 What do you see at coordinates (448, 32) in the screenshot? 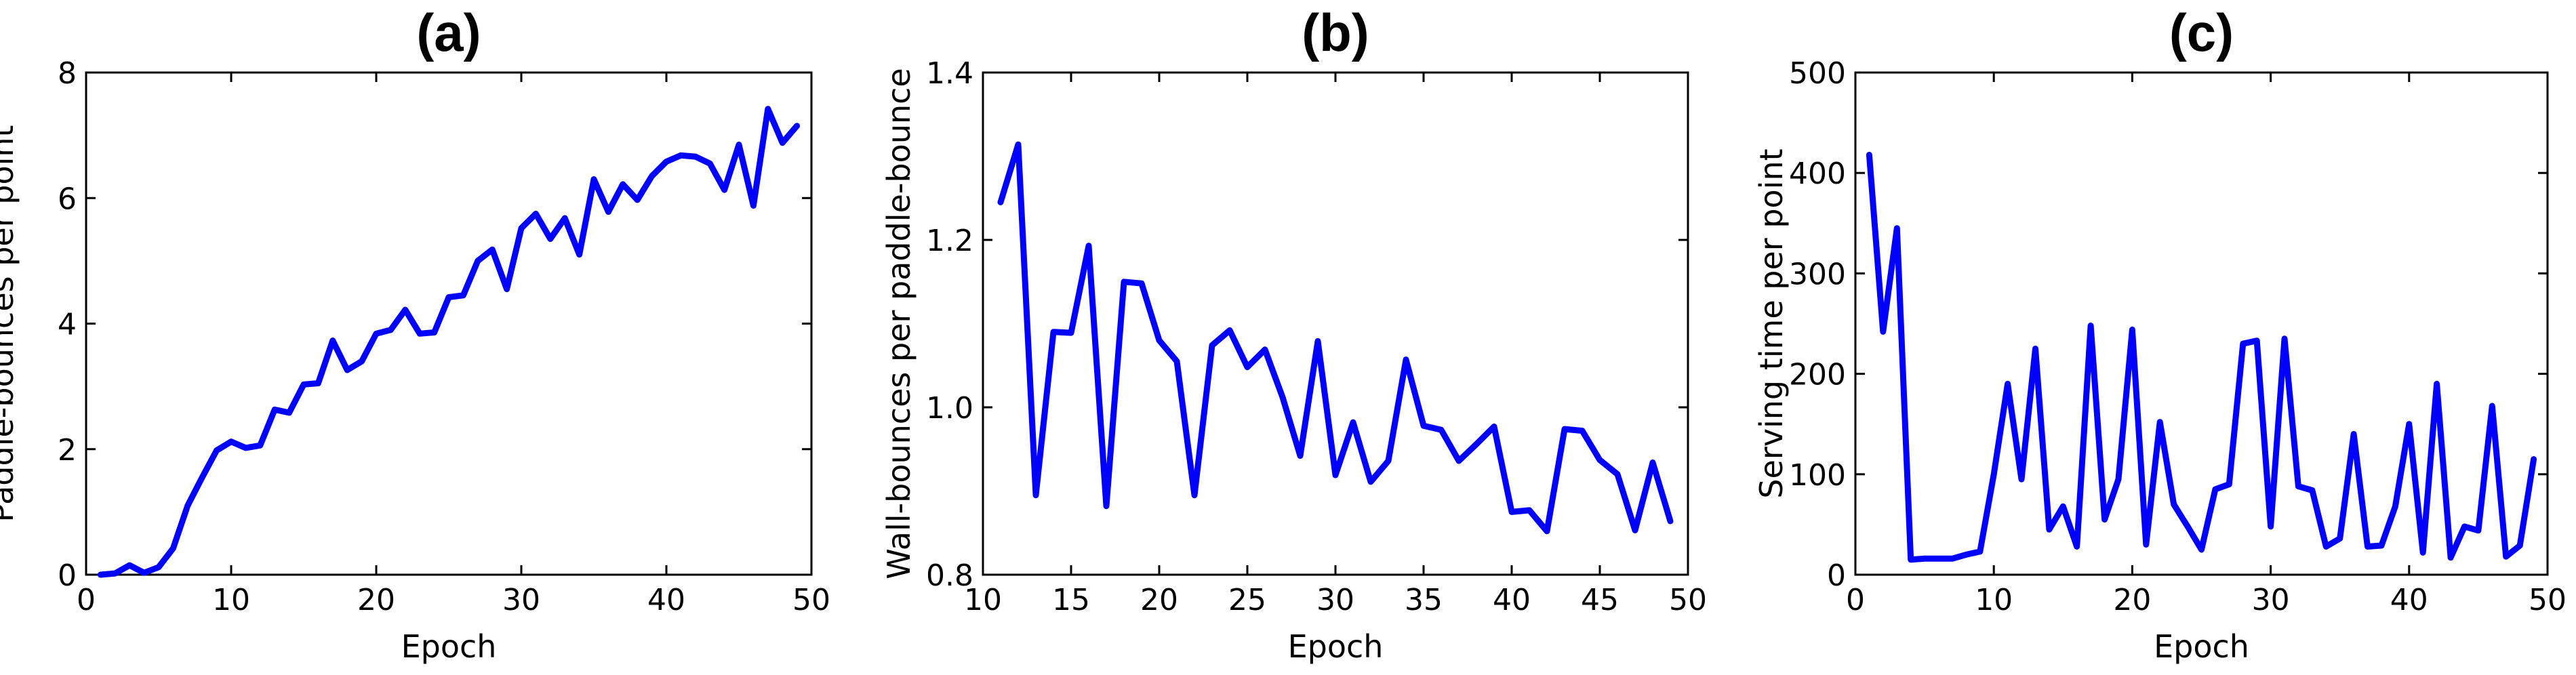
I see `chart-title: (a)` at bounding box center [448, 32].